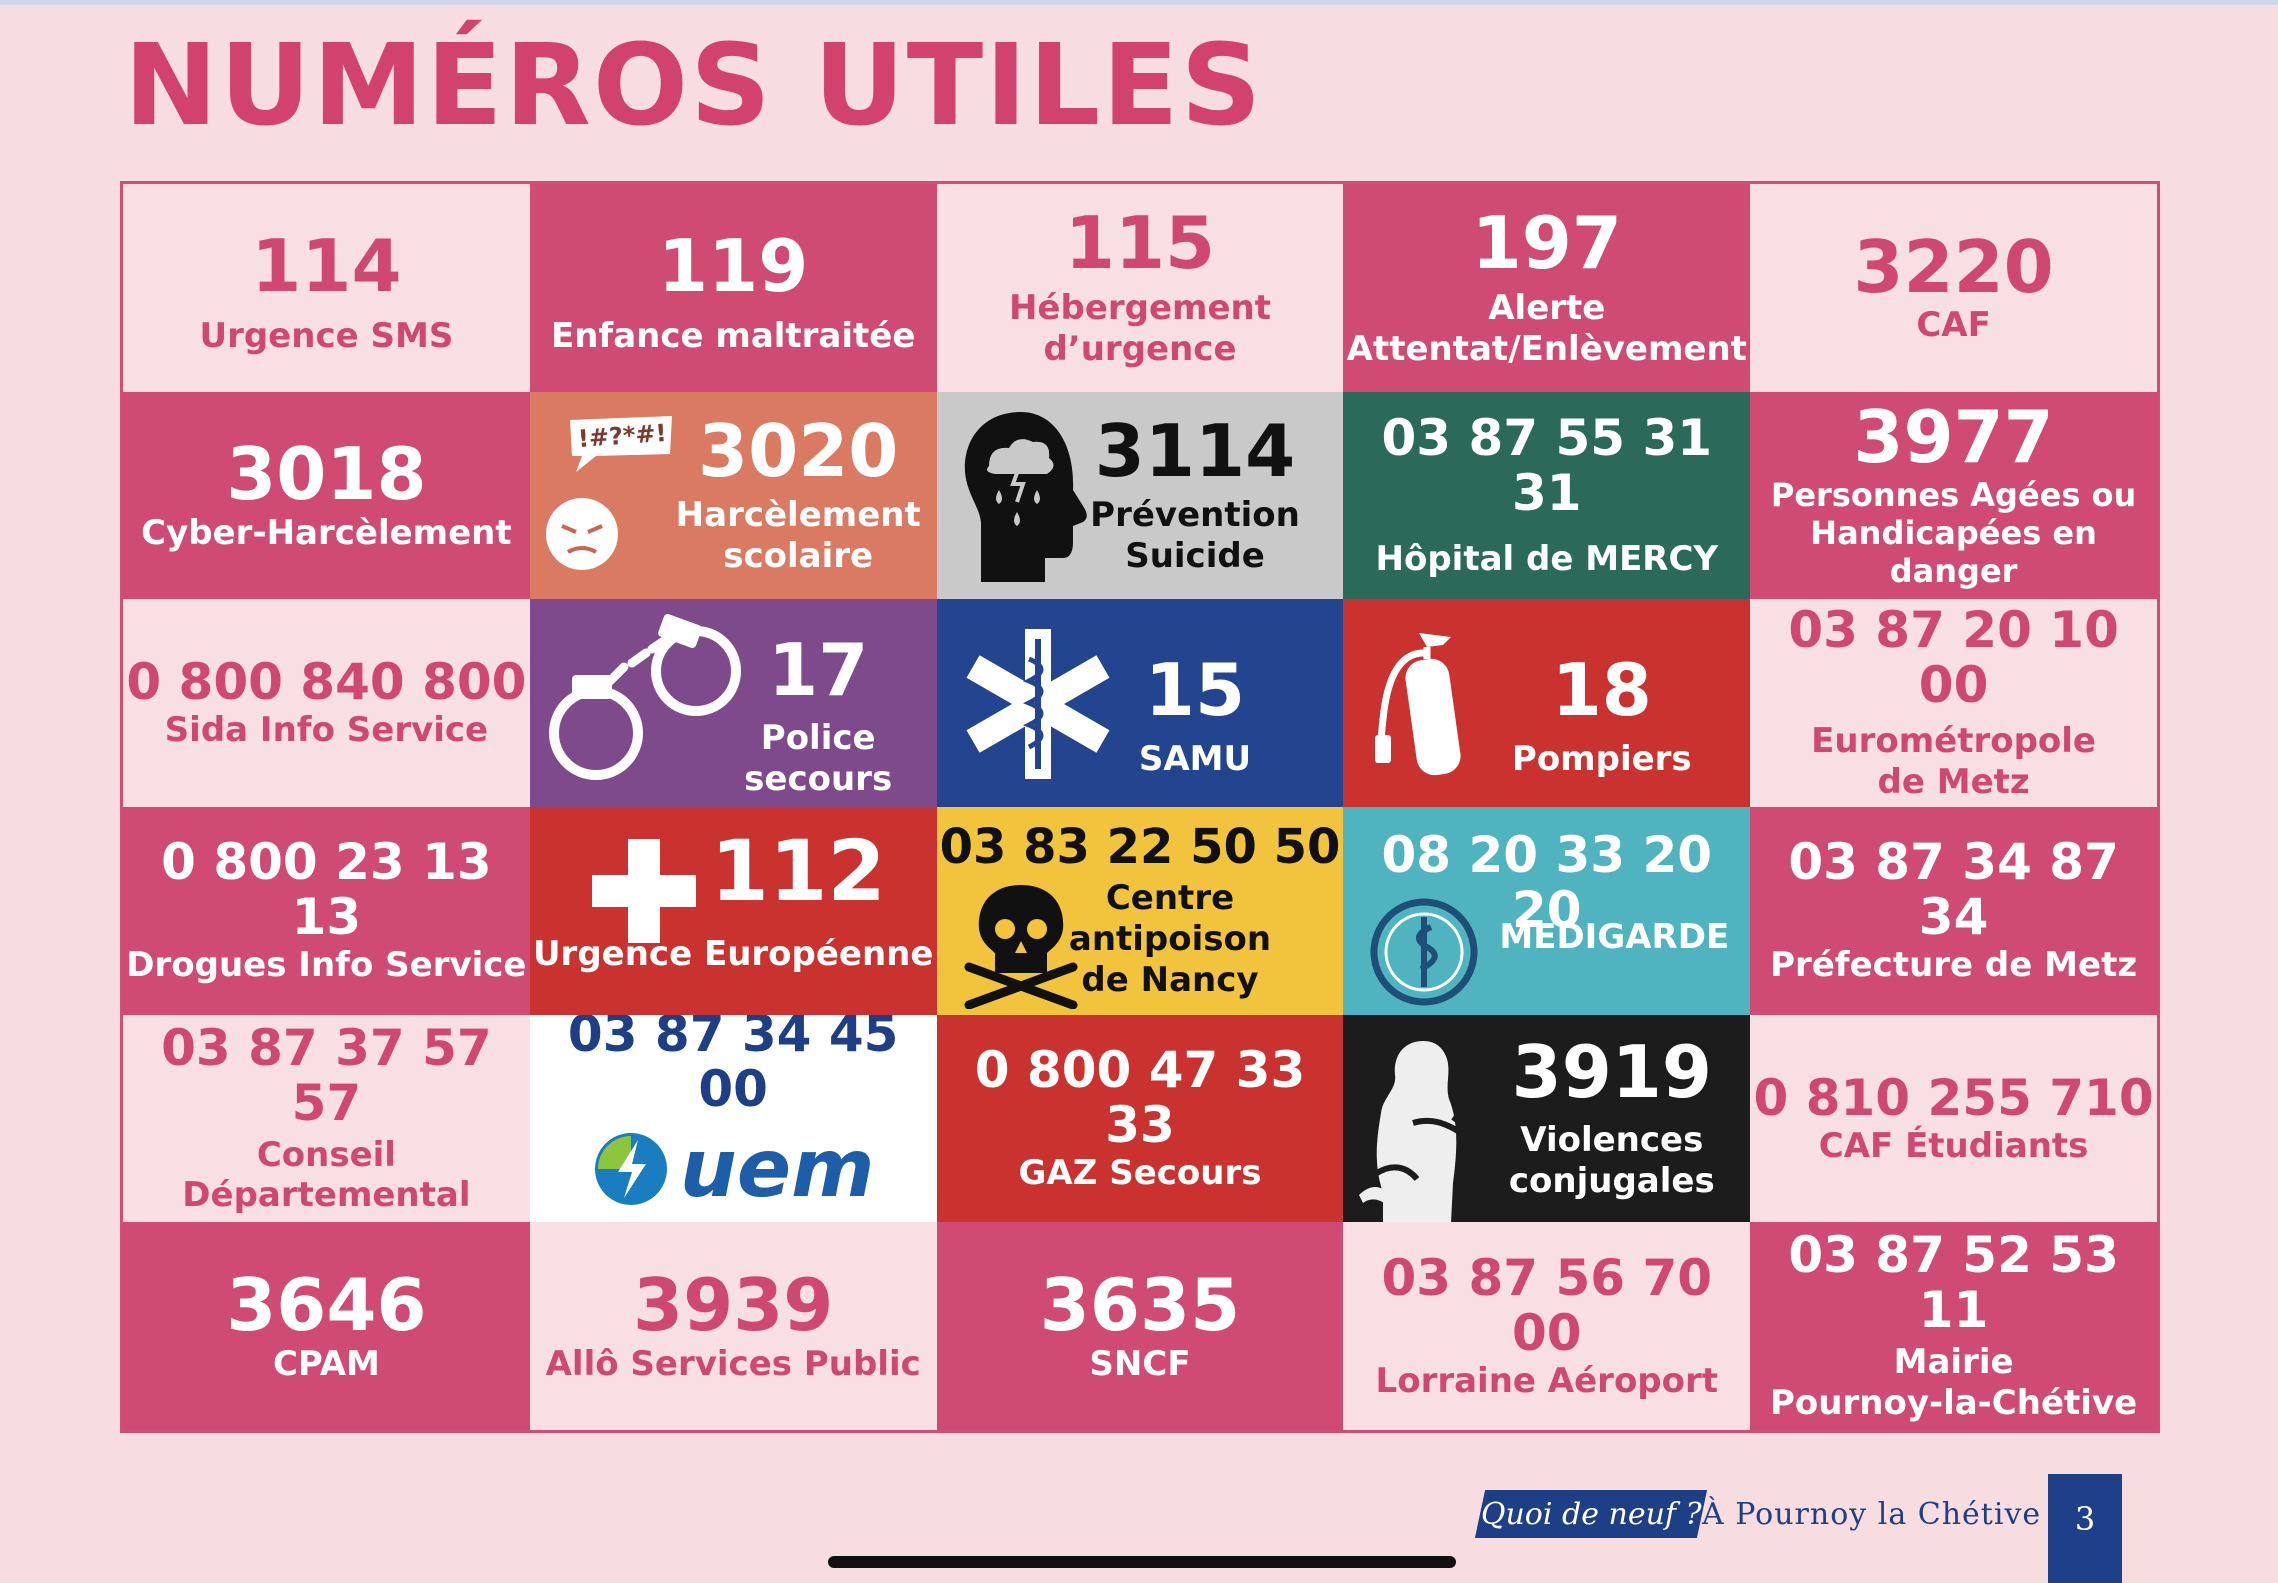  What do you see at coordinates (818, 758) in the screenshot?
I see `service-label: Police secours` at bounding box center [818, 758].